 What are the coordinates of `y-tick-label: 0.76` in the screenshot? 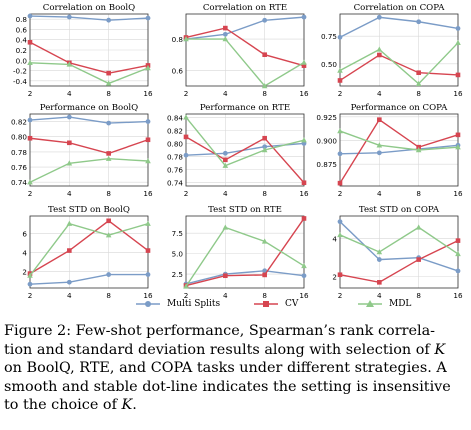 It's located at (19, 167).